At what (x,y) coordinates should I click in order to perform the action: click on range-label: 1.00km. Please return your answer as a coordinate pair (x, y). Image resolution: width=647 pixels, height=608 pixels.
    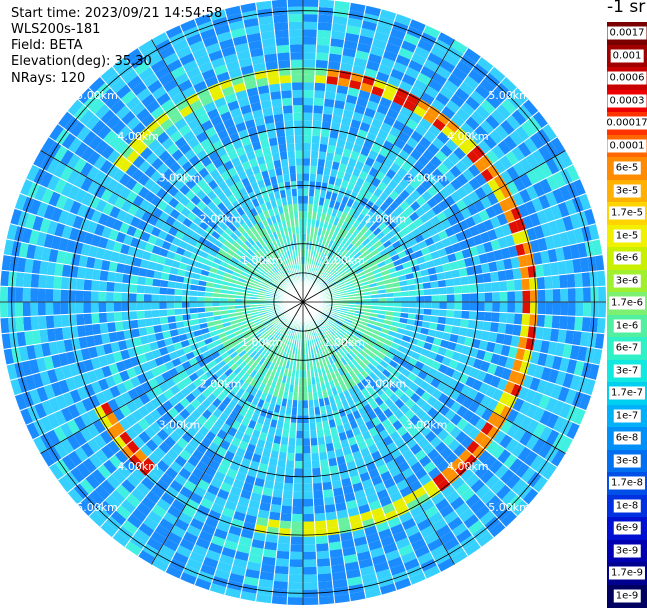
    Looking at the image, I should click on (344, 342).